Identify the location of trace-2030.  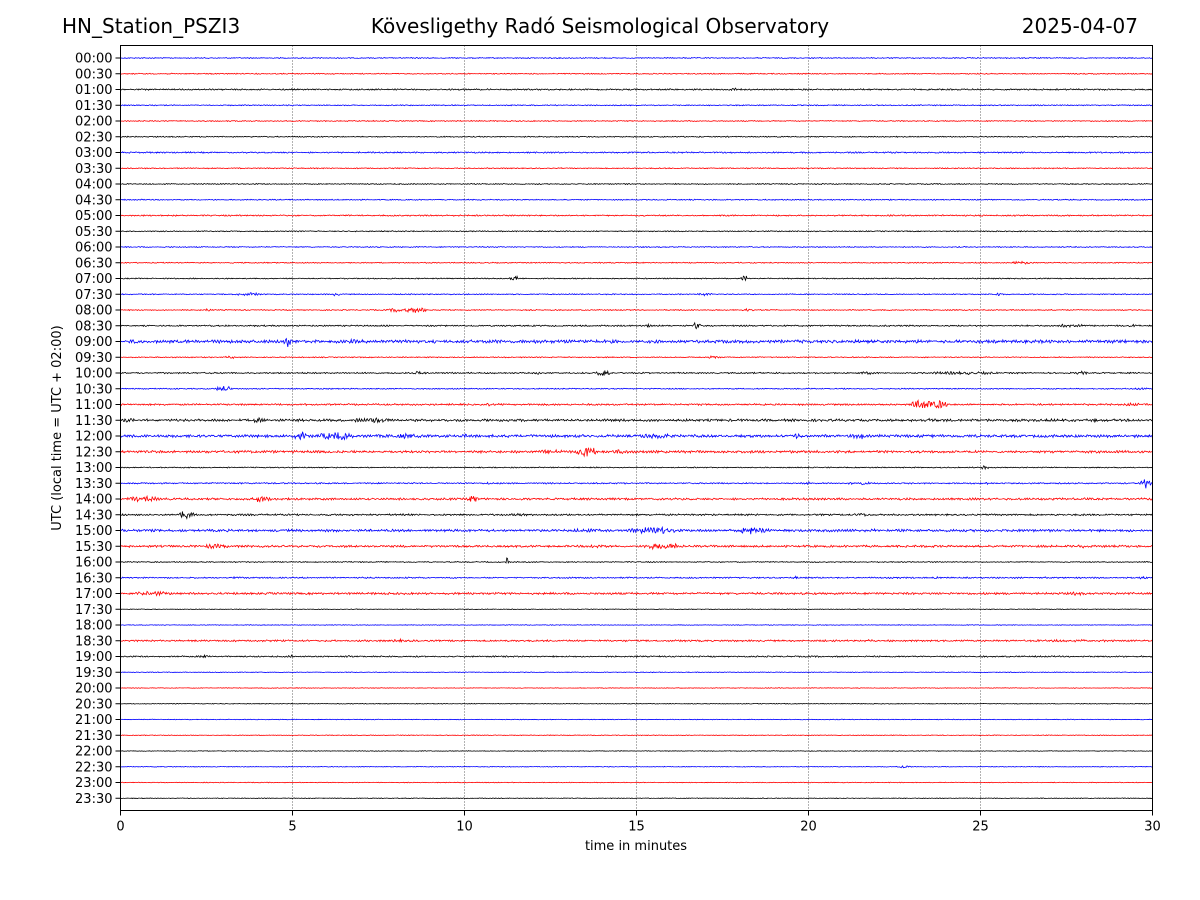
(636, 703).